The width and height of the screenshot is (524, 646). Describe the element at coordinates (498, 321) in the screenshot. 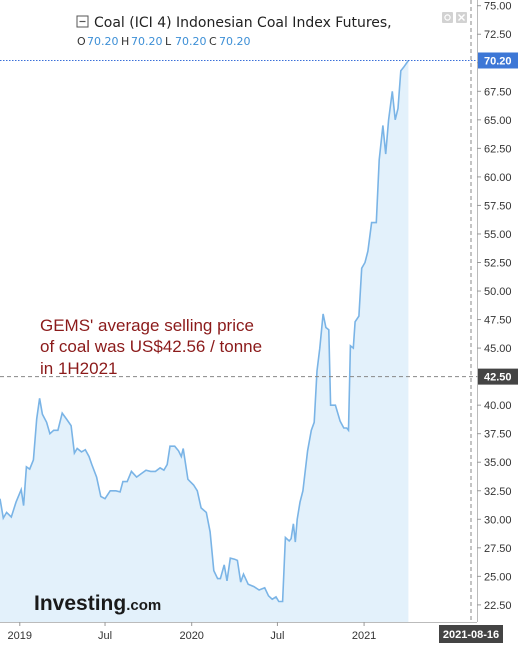

I see `y-tick-label: 47.50` at that location.